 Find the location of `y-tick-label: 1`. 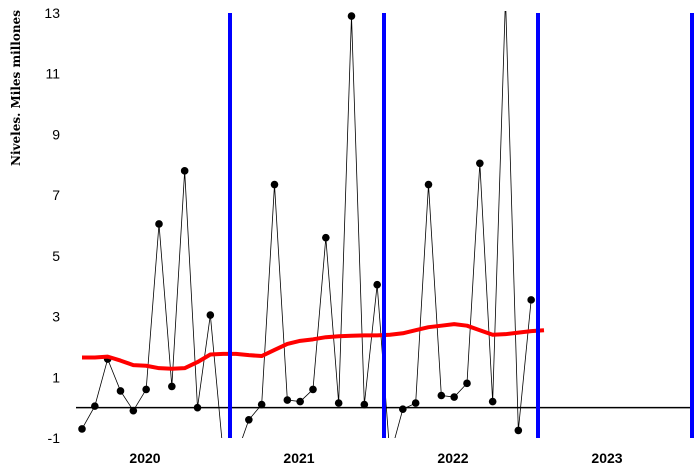

y-tick-label: 1 is located at coordinates (56, 377).